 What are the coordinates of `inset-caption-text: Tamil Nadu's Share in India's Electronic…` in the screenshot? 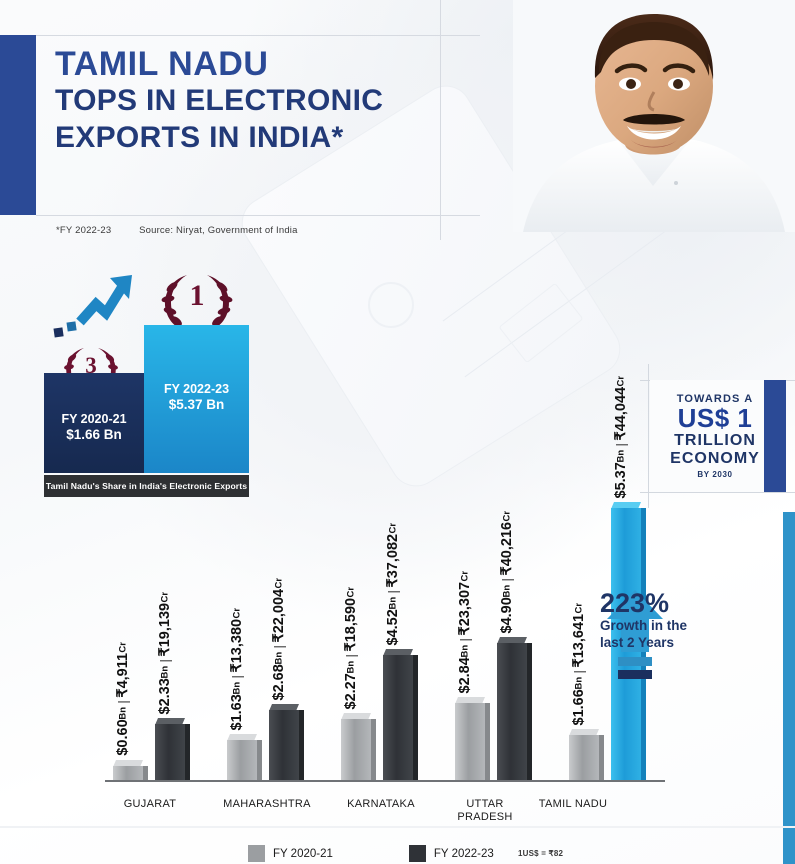 It's located at (146, 486).